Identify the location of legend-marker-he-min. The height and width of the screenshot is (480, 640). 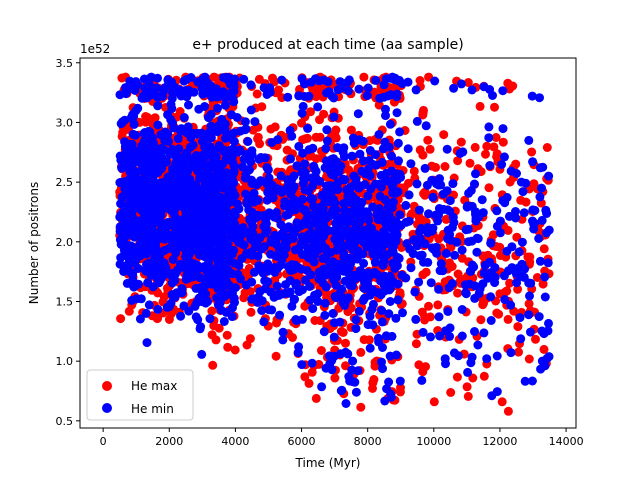
(107, 408).